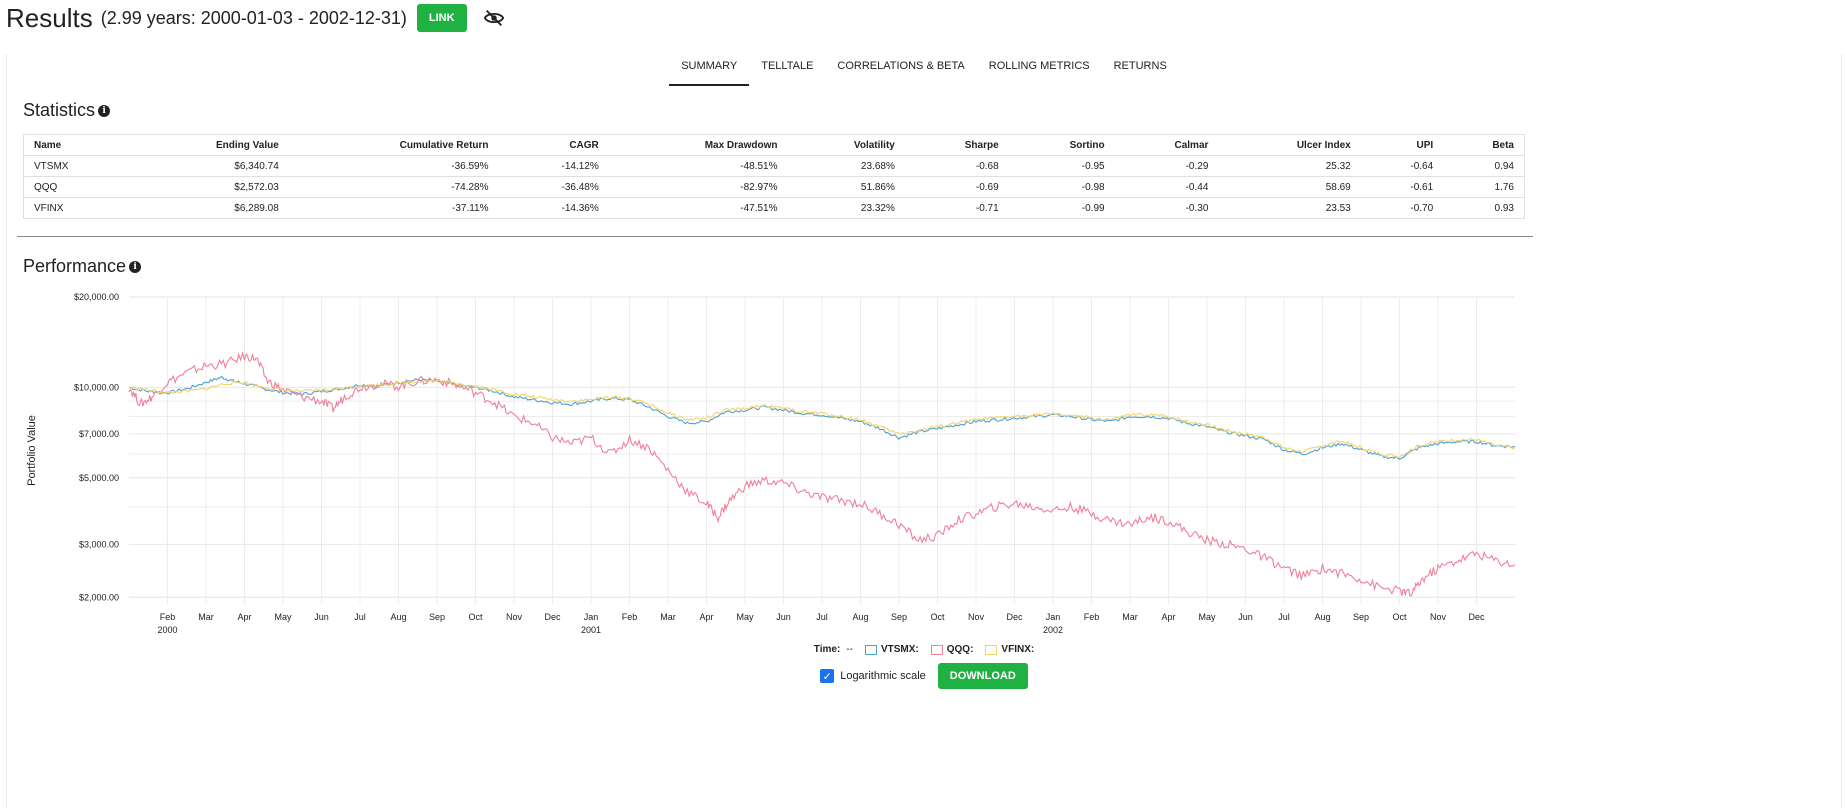 This screenshot has height=808, width=1847. What do you see at coordinates (956, 166) in the screenshot?
I see `stat-cell: -0.68` at bounding box center [956, 166].